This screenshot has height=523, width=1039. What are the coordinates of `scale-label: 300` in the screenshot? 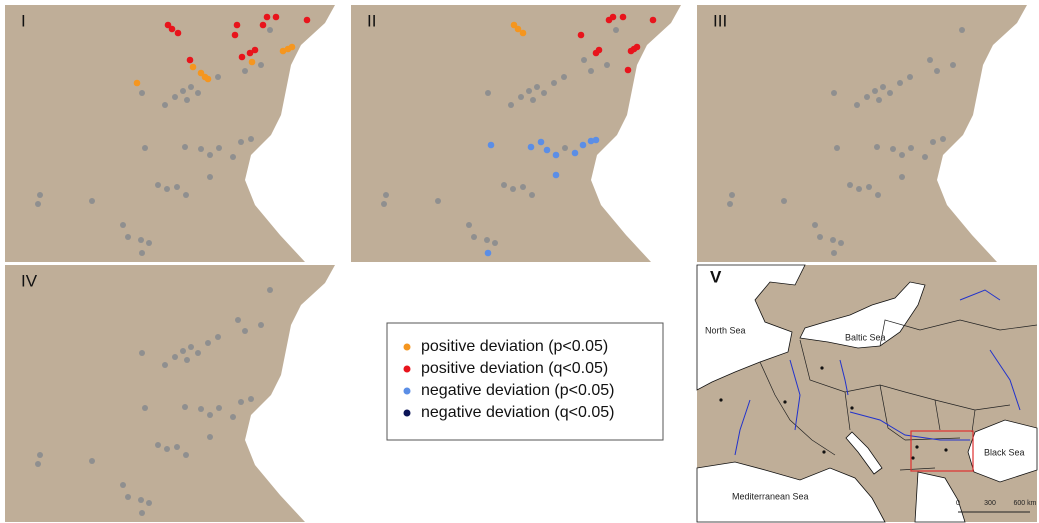 It's located at (990, 503).